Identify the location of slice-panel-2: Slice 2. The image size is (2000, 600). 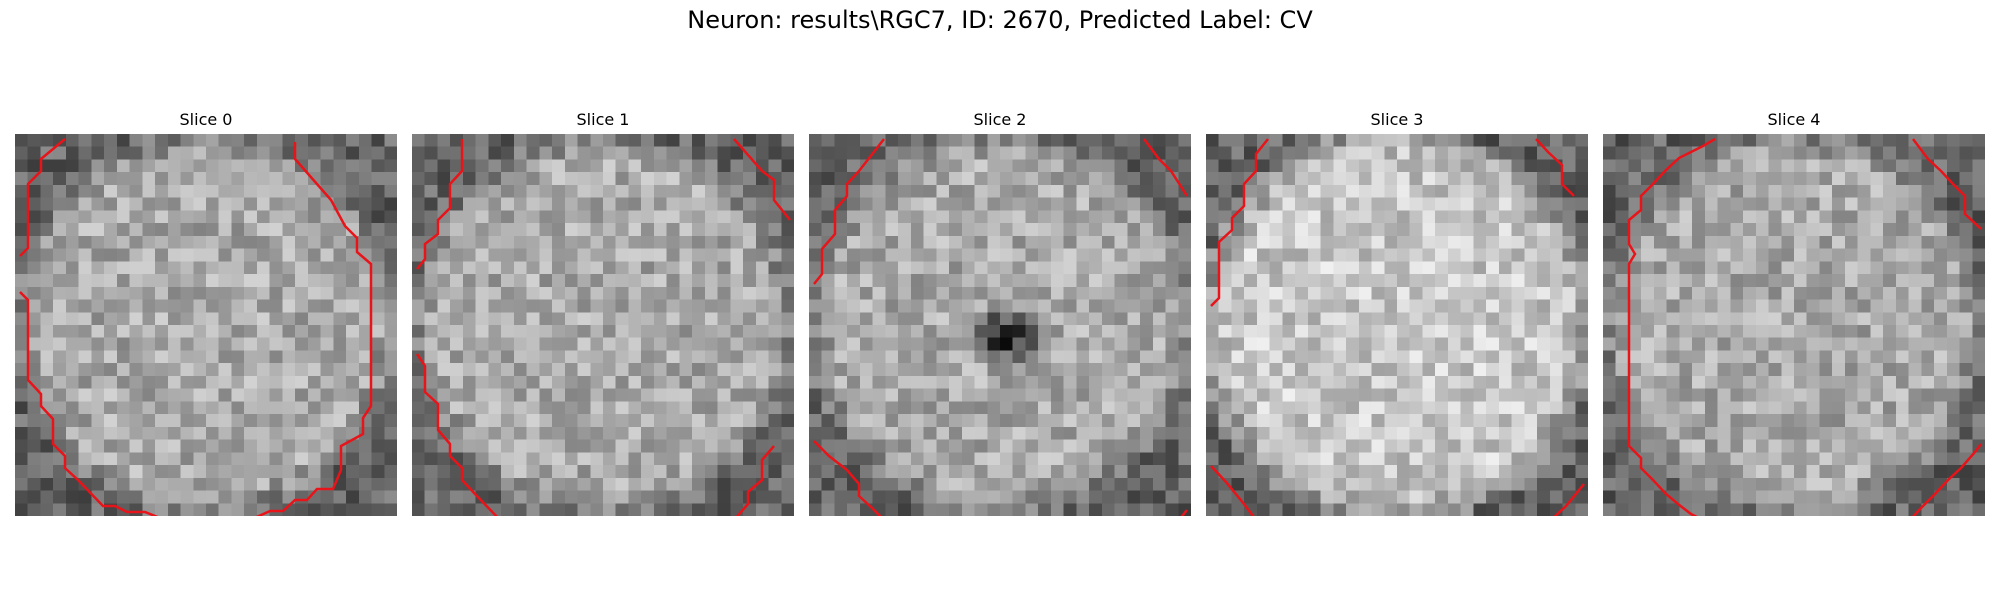
(1000, 313).